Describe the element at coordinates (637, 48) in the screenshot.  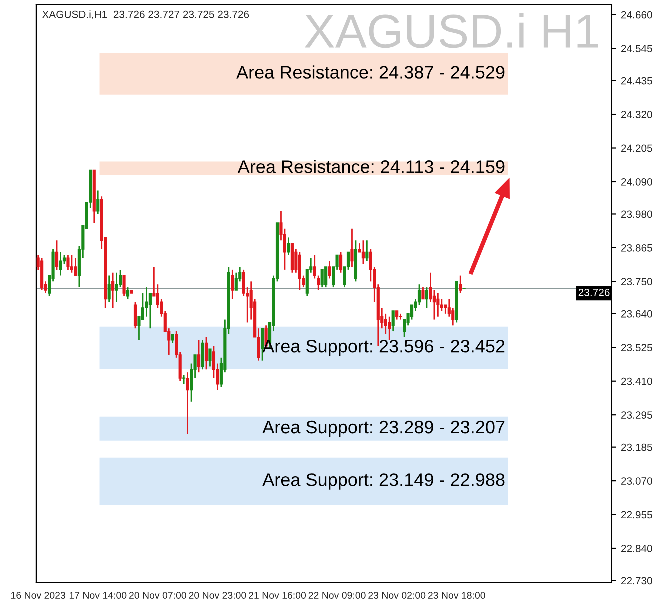
I see `y-tick-label: 24.545` at that location.